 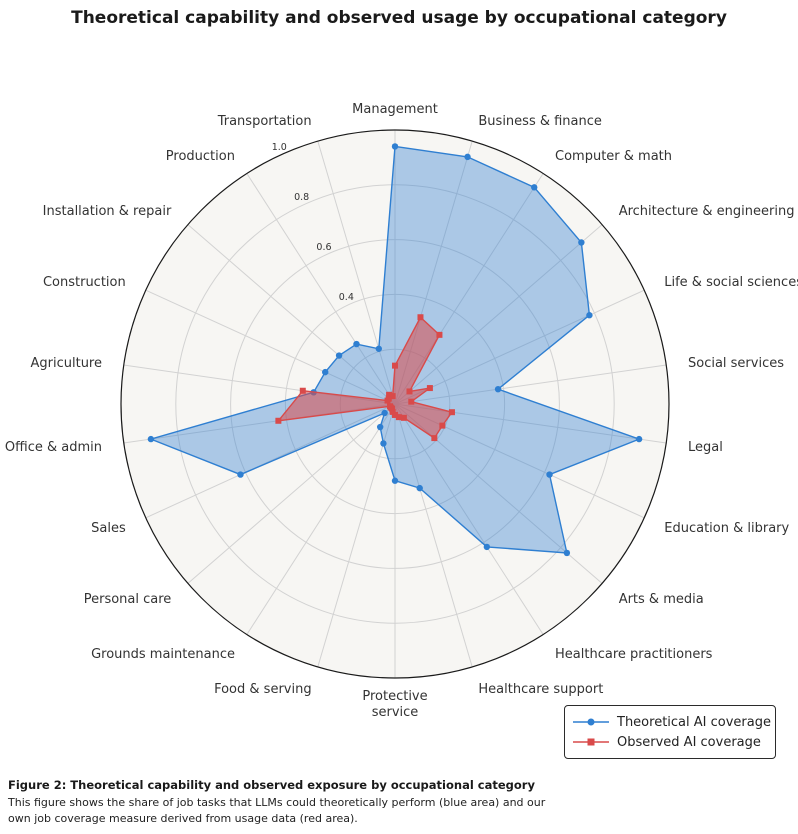 I want to click on category-label: Healthcare practitioners, so click(x=634, y=654).